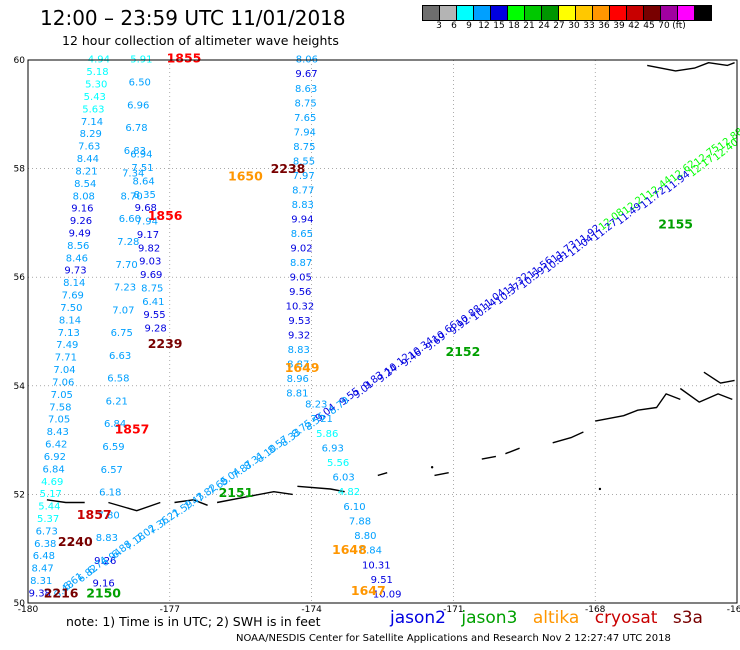 The width and height of the screenshot is (740, 650). What do you see at coordinates (551, 618) in the screenshot?
I see `satellite-legend: jason2 jason3 altika cryosat s3a` at bounding box center [551, 618].